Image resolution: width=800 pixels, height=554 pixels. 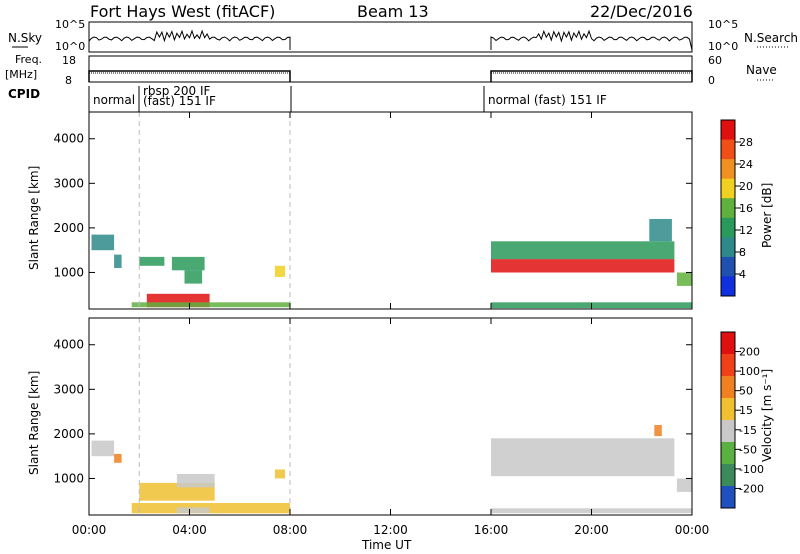 I want to click on x-tick-label: 16:00, so click(x=491, y=530).